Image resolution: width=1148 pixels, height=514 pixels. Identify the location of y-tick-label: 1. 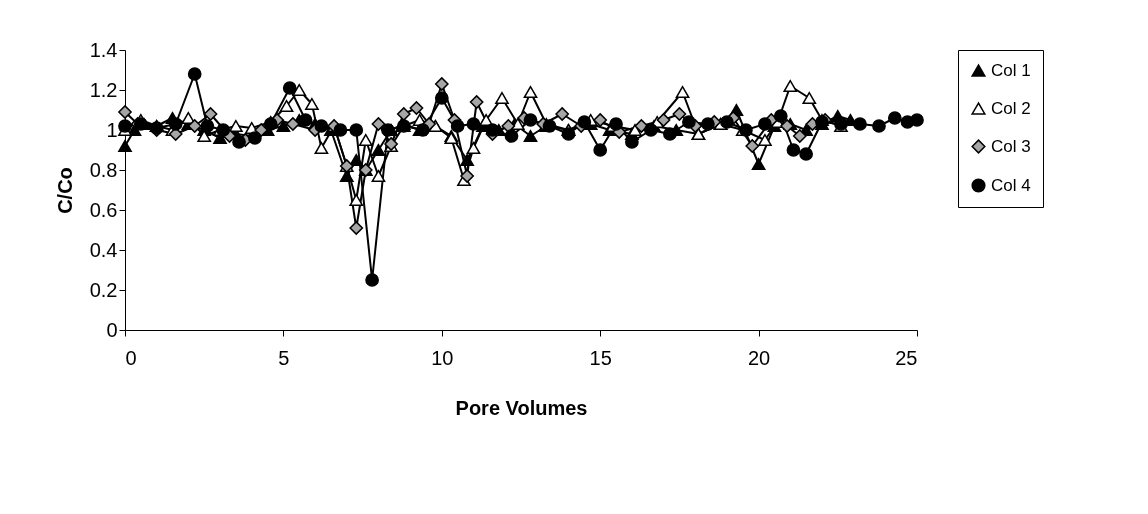
(112, 129).